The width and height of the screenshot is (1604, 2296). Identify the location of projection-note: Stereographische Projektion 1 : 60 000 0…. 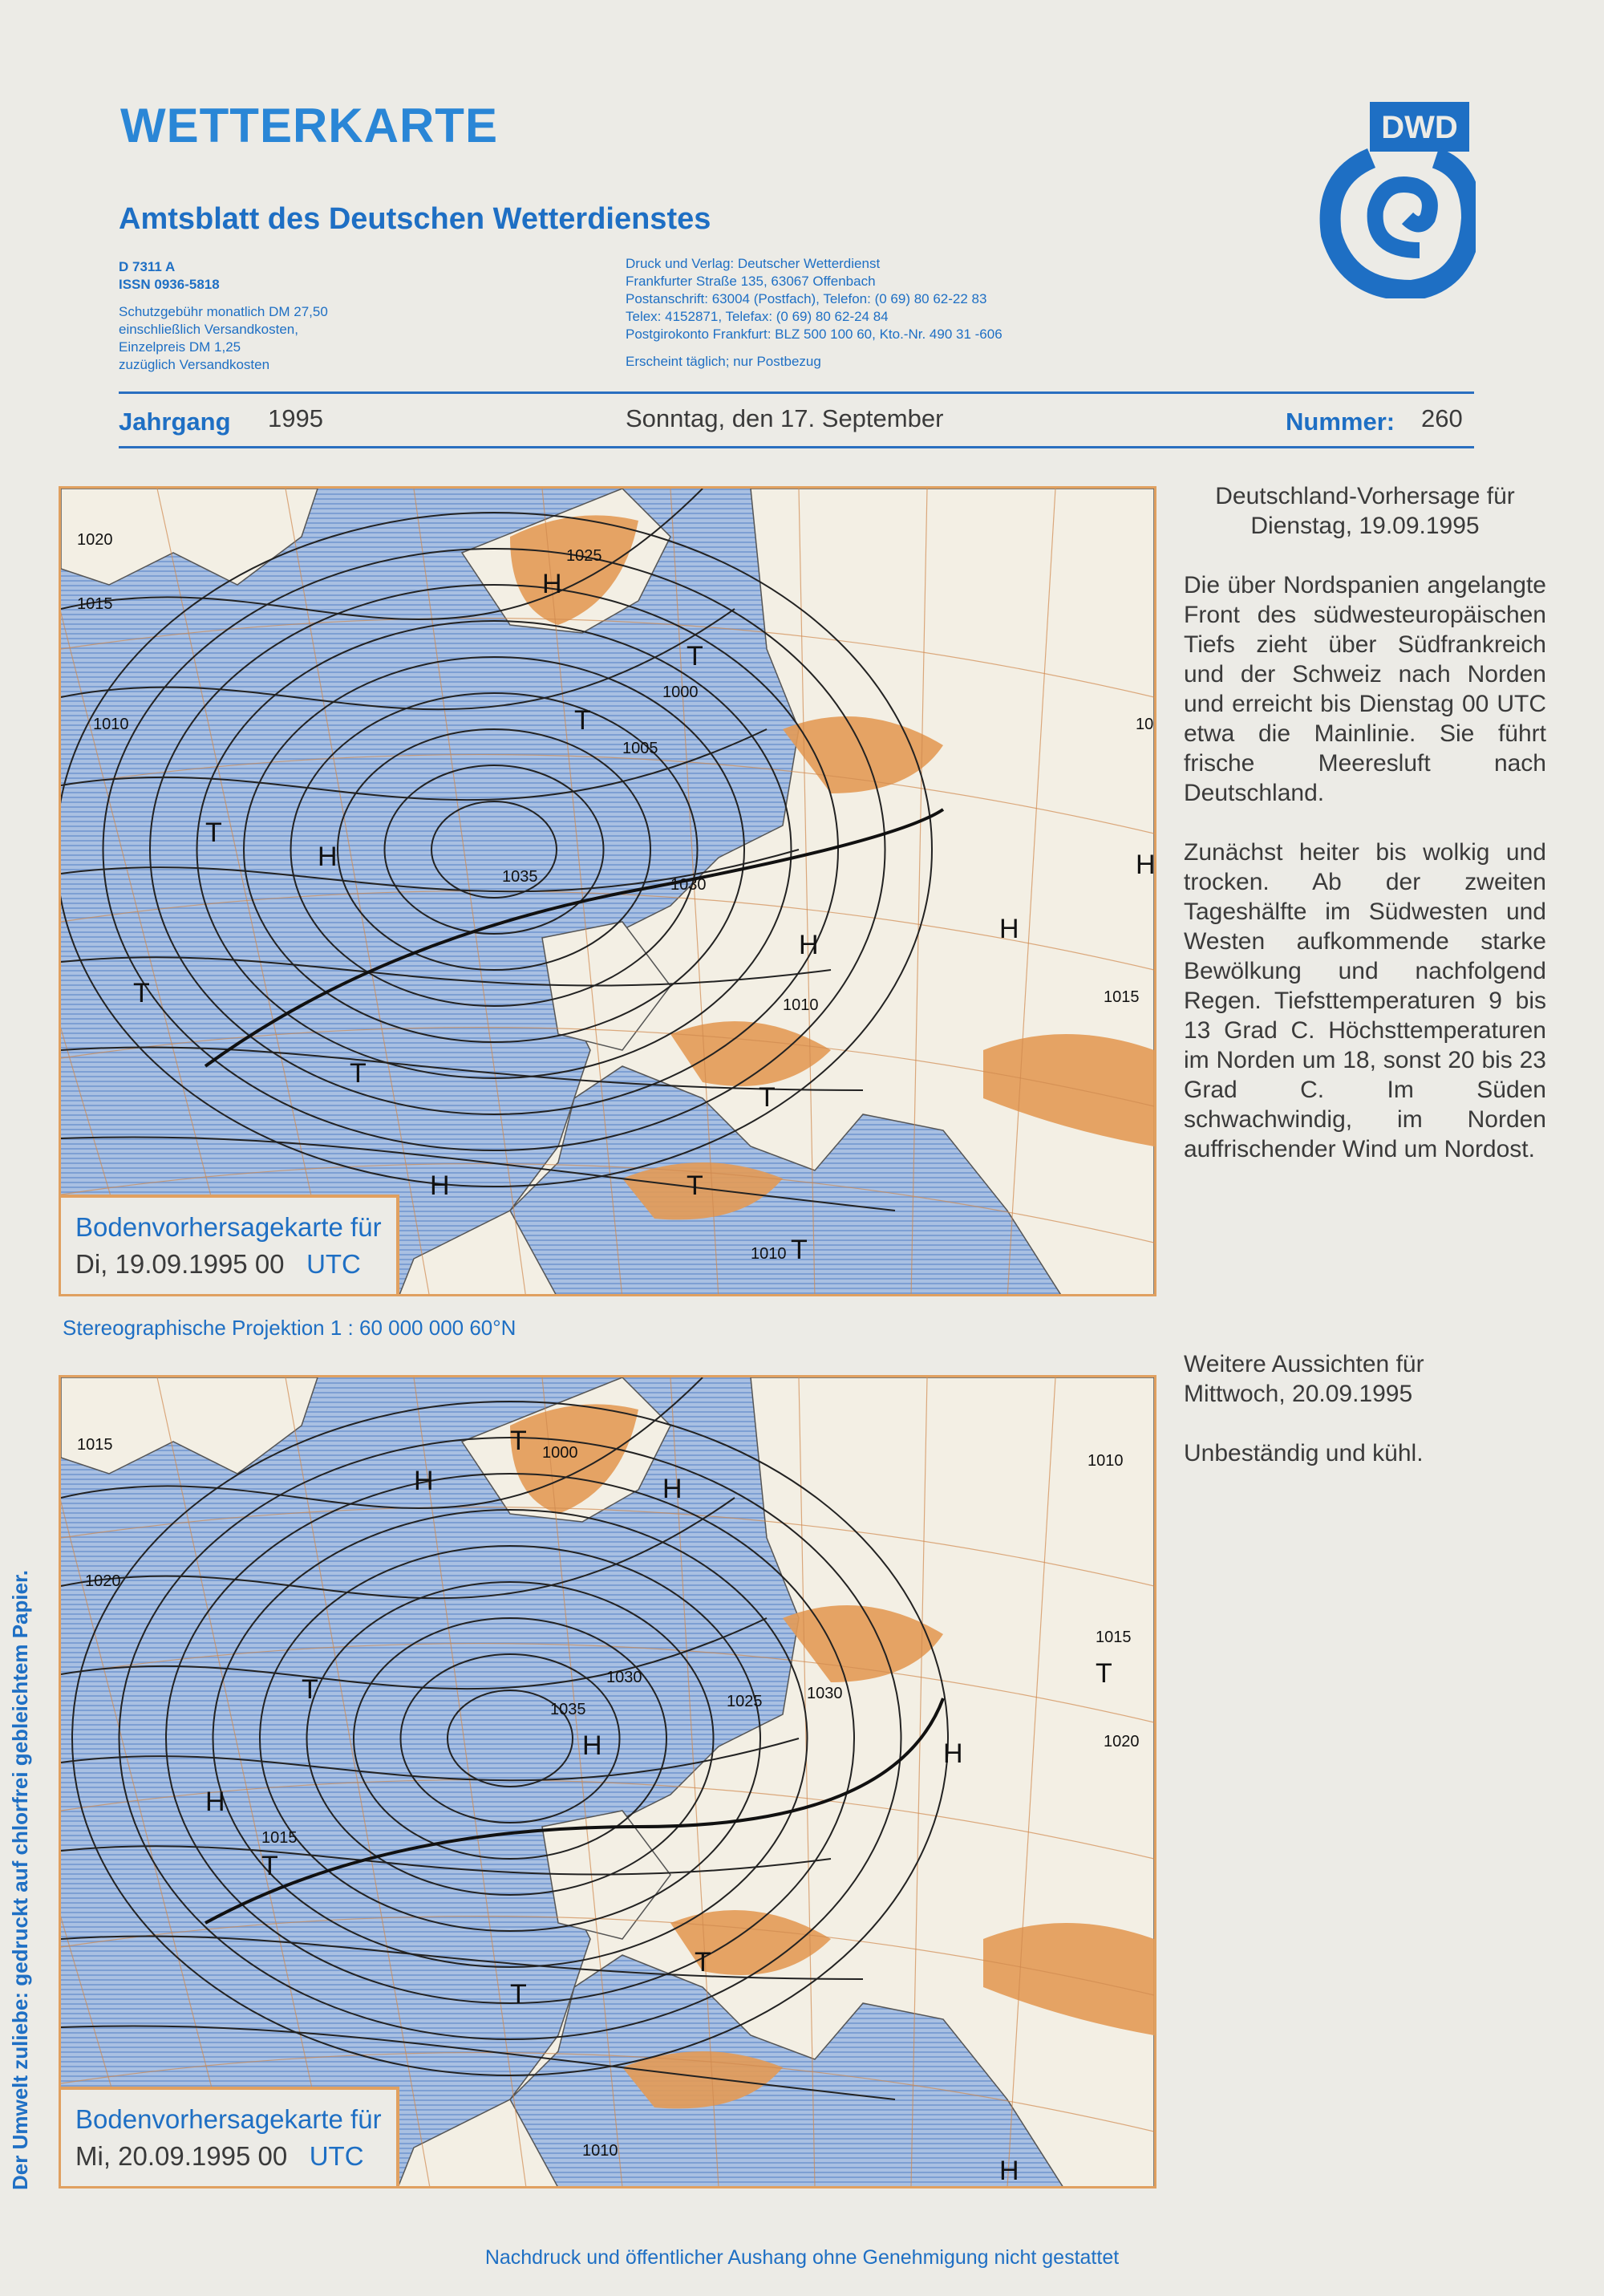
(290, 1328).